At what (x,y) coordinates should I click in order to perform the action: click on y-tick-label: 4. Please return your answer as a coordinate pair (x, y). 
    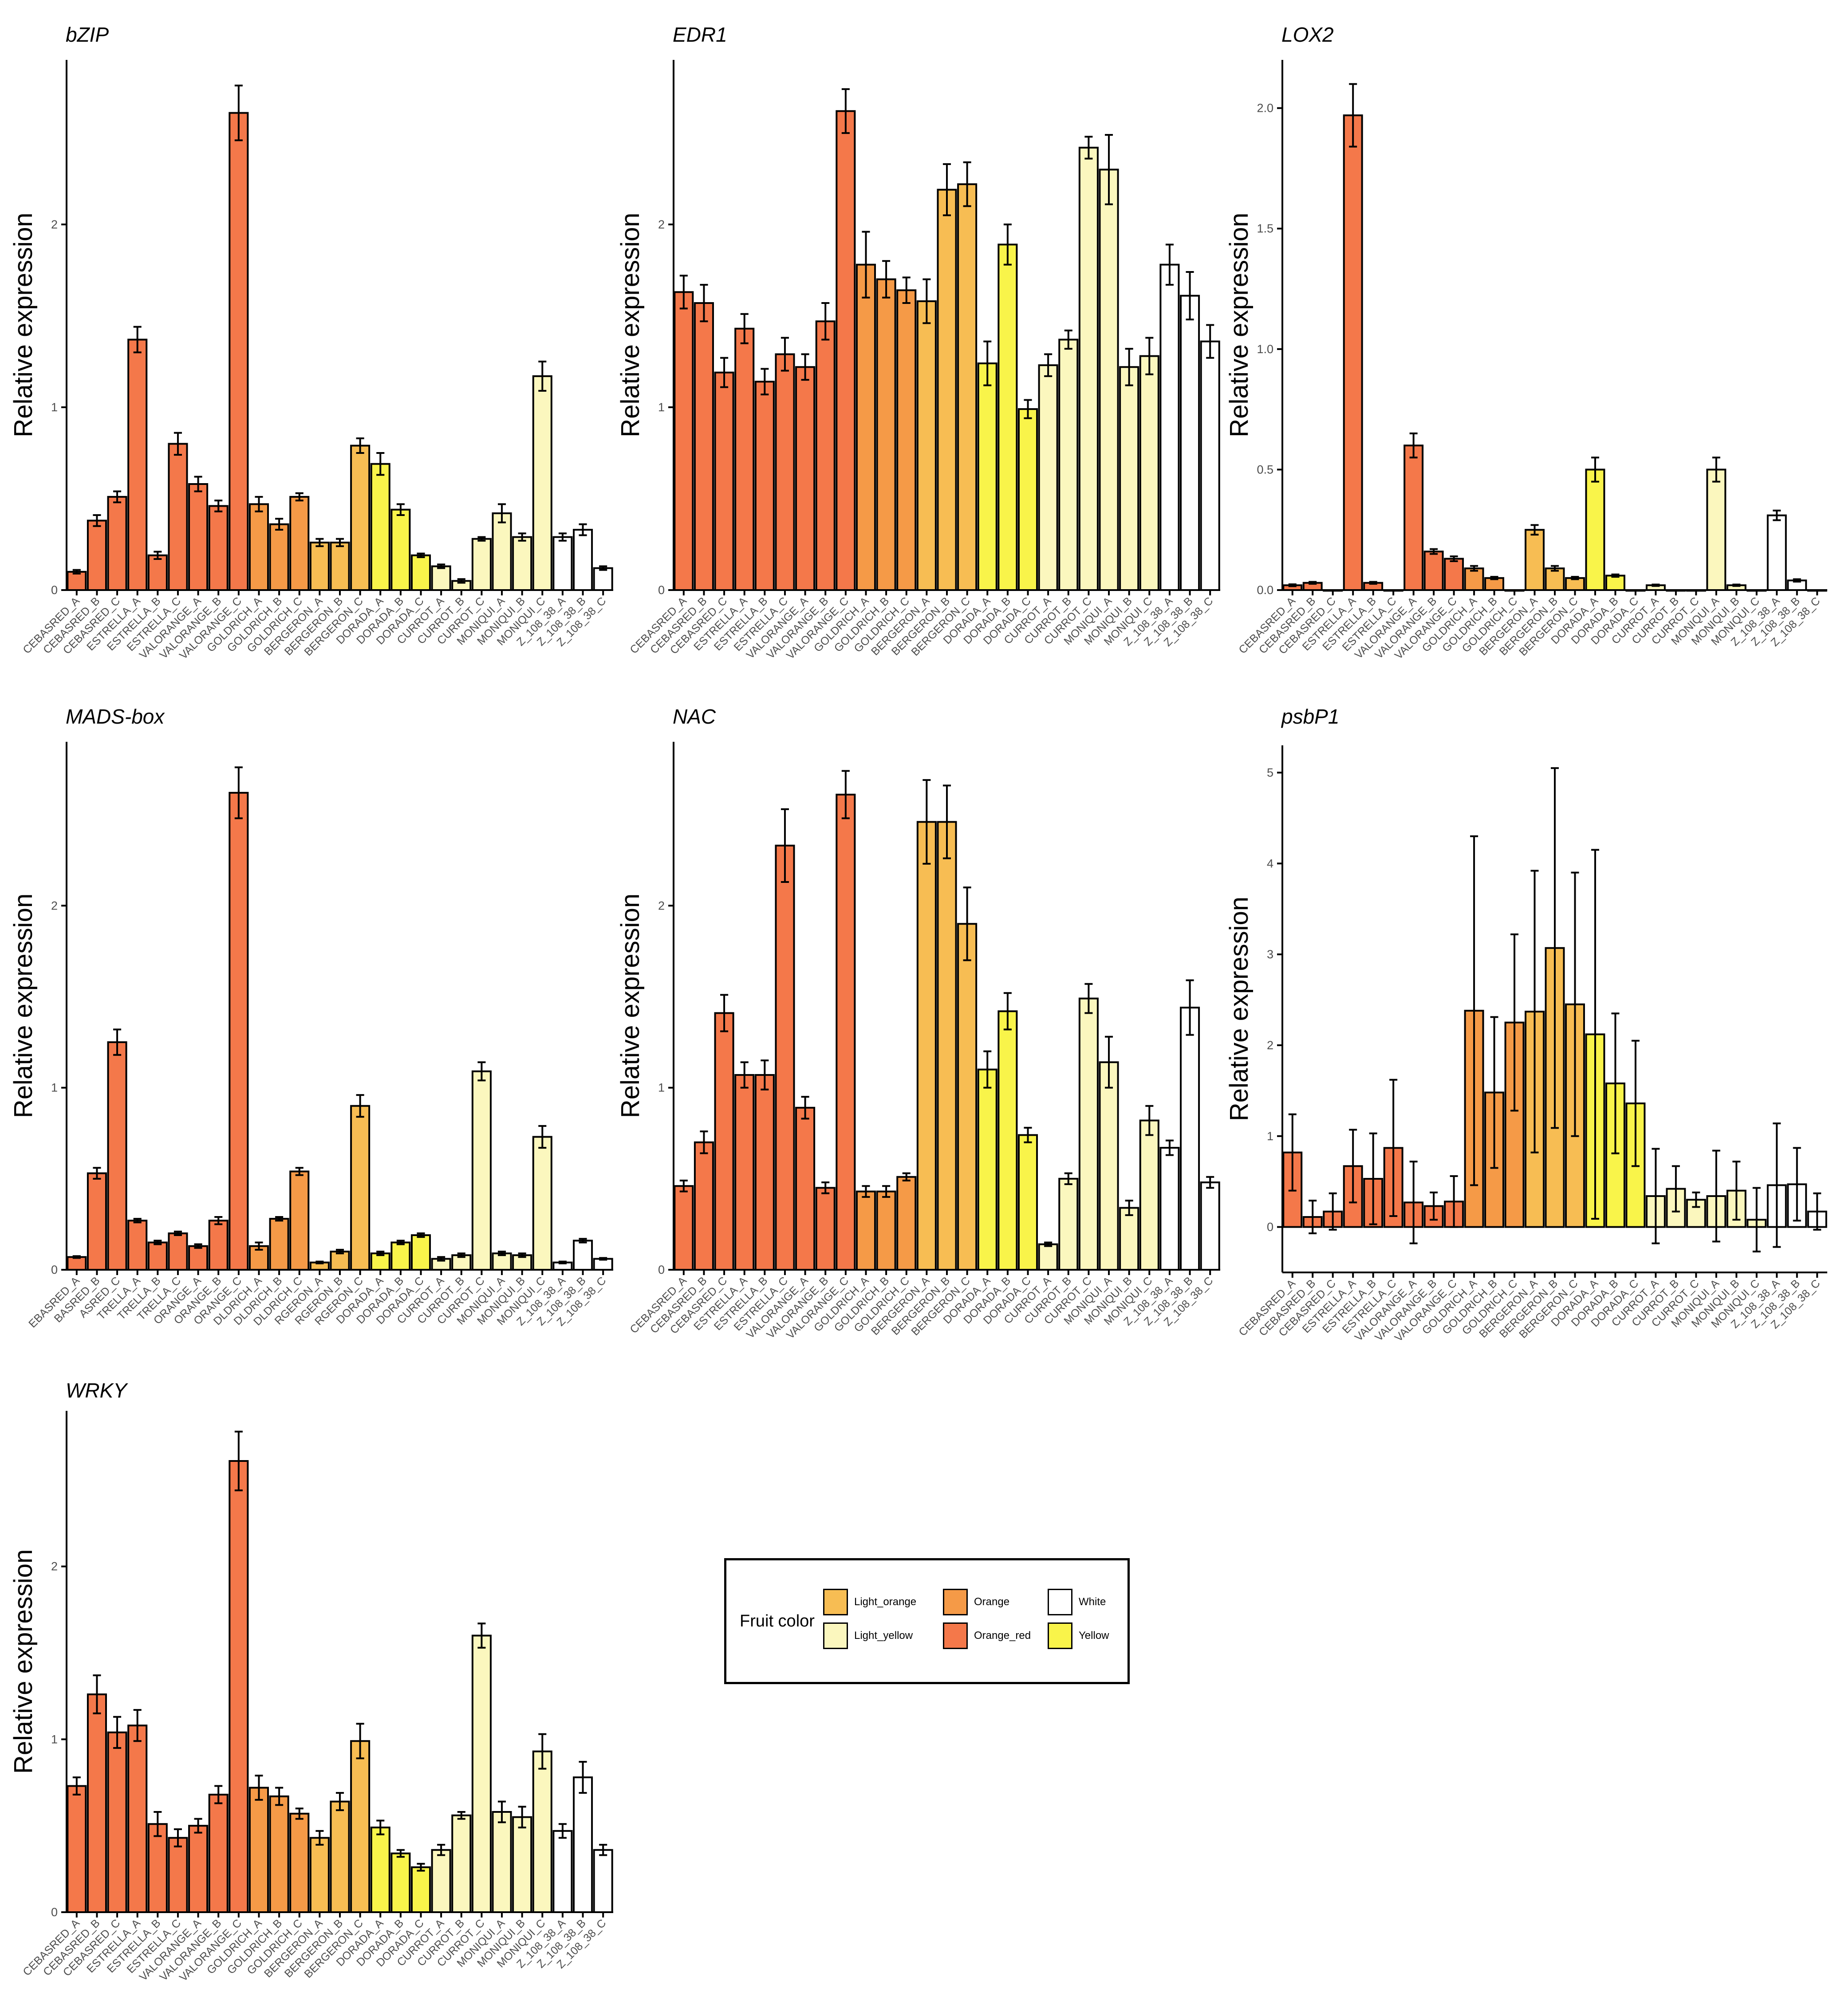
    Looking at the image, I should click on (1270, 863).